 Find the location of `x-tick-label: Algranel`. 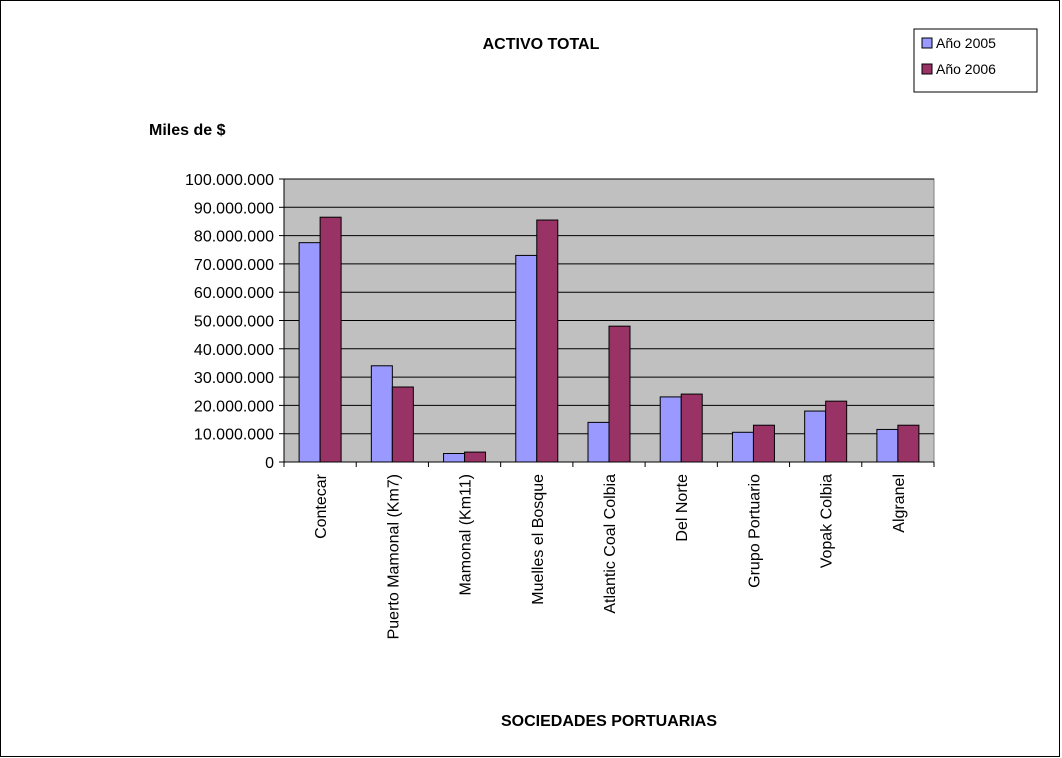

x-tick-label: Algranel is located at coordinates (899, 503).